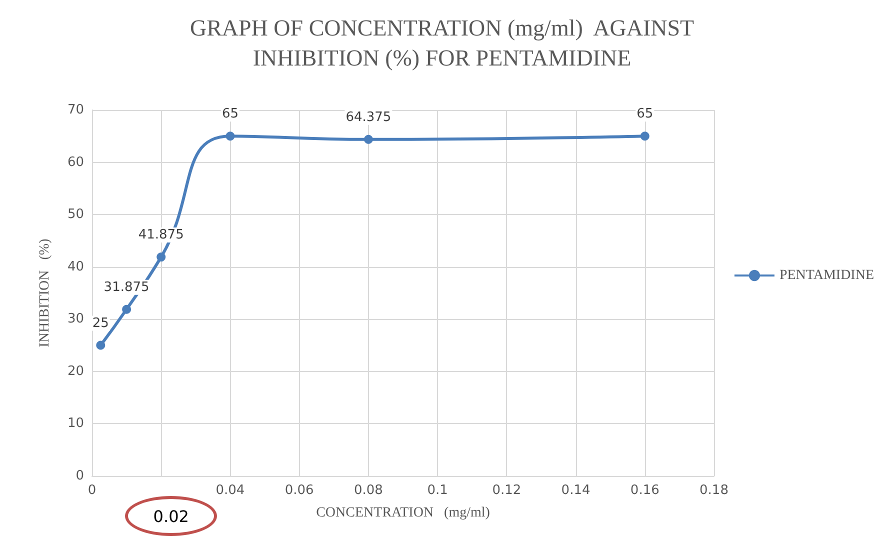 This screenshot has width=884, height=551. Describe the element at coordinates (45, 293) in the screenshot. I see `y-axis-title: INHIBITION (%)` at that location.